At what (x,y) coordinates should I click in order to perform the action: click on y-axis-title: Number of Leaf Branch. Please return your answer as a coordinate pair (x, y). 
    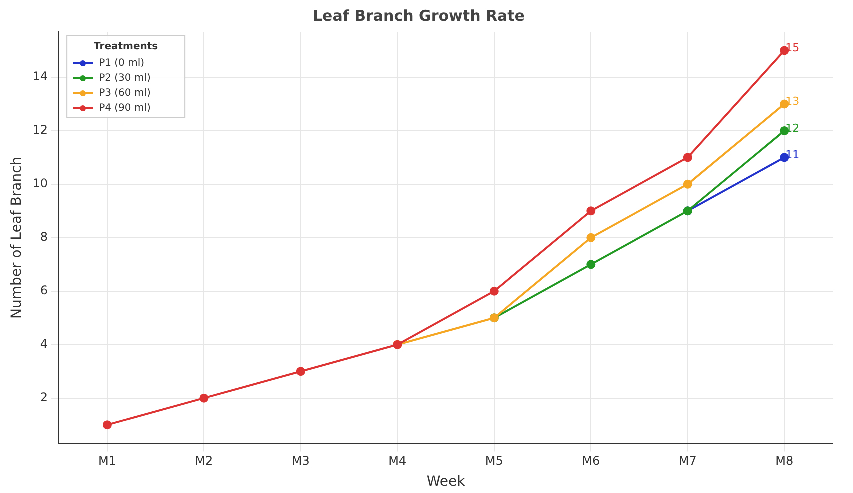
    Looking at the image, I should click on (17, 237).